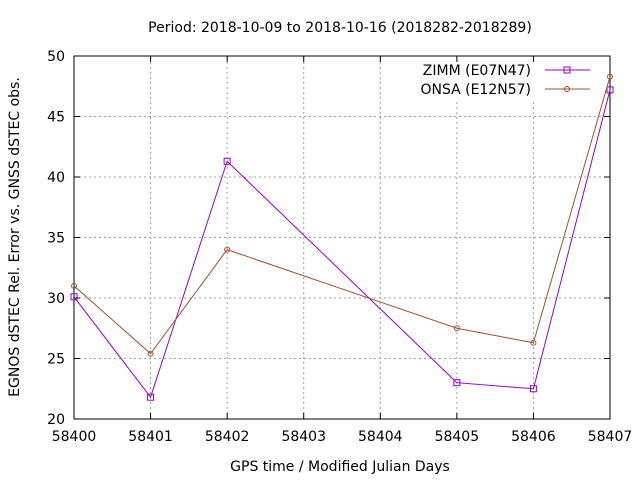  I want to click on y-tick-label: 40, so click(56, 178).